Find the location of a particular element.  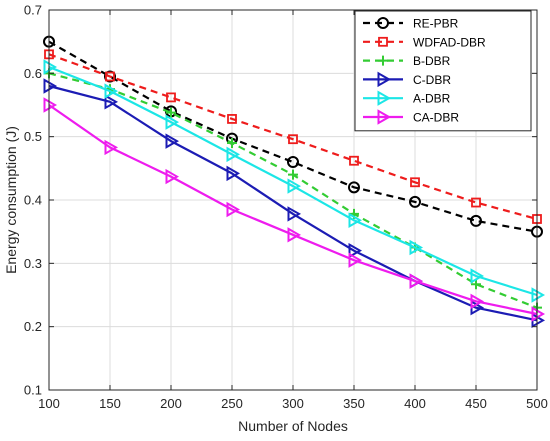

x-tick-label: 200 is located at coordinates (171, 403).